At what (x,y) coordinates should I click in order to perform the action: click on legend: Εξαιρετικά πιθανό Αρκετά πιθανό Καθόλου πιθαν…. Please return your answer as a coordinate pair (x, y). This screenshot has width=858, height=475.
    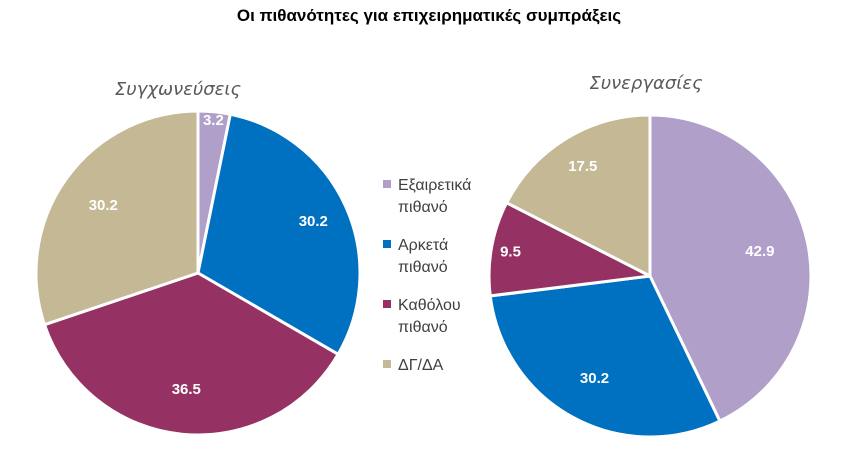
    Looking at the image, I should click on (427, 275).